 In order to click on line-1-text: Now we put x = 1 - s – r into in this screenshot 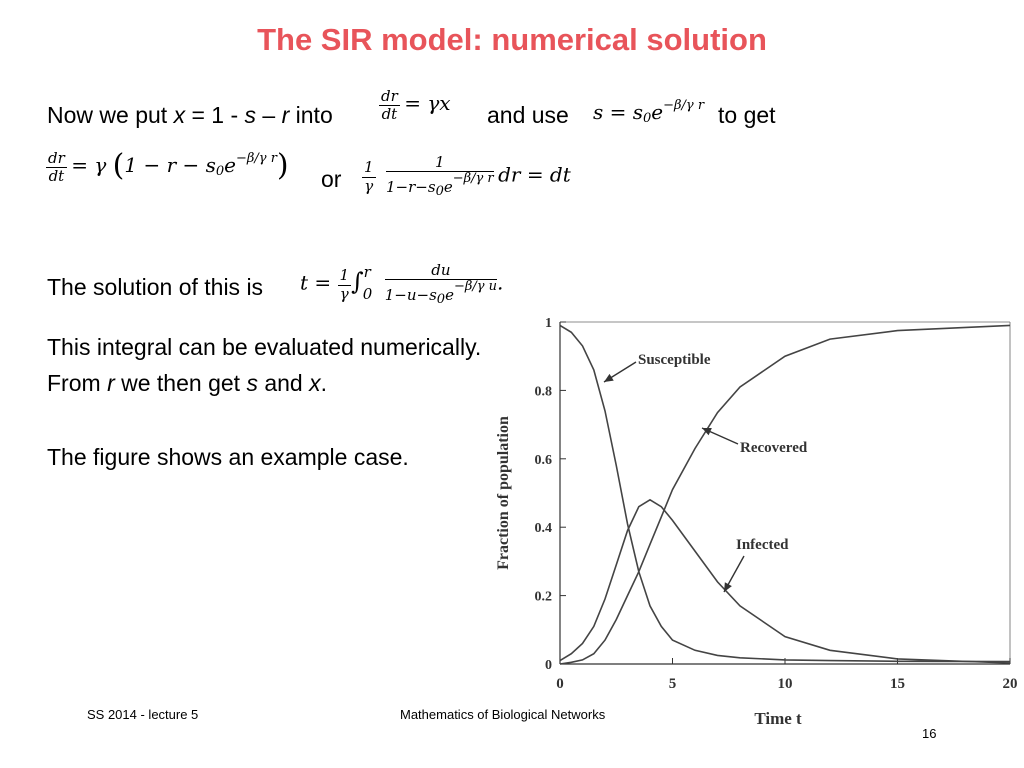, I will do `click(190, 115)`.